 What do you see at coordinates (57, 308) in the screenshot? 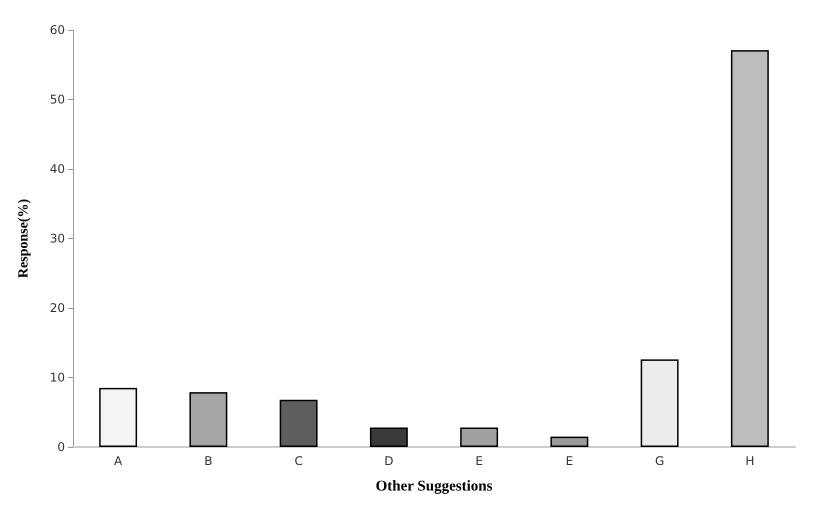
I see `y-tick-label: 20` at bounding box center [57, 308].